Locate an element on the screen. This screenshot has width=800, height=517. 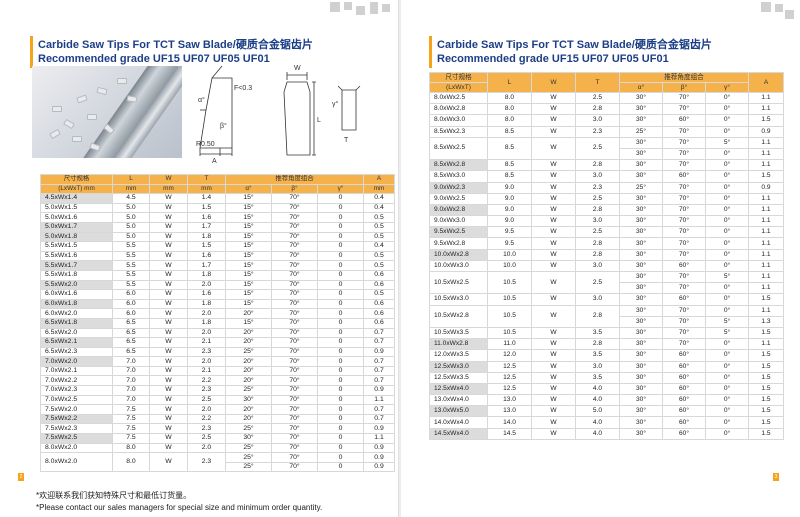
recommended-grade: Recommended grade UF15 UF07 UF05 UF01 is located at coordinates (553, 59).